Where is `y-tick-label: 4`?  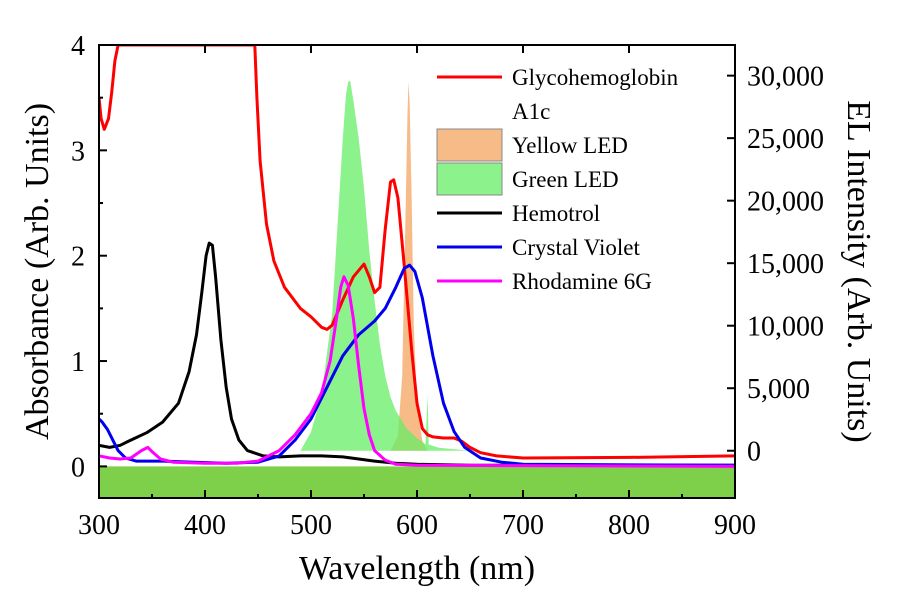 y-tick-label: 4 is located at coordinates (78, 46).